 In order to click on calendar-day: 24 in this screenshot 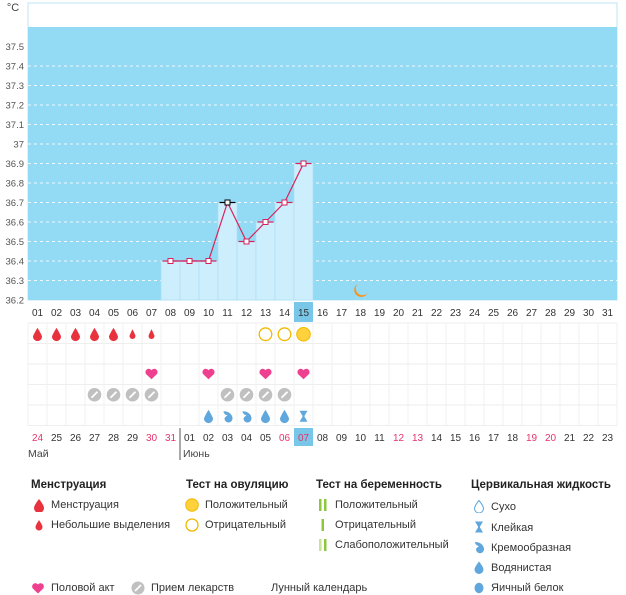, I will do `click(38, 438)`.